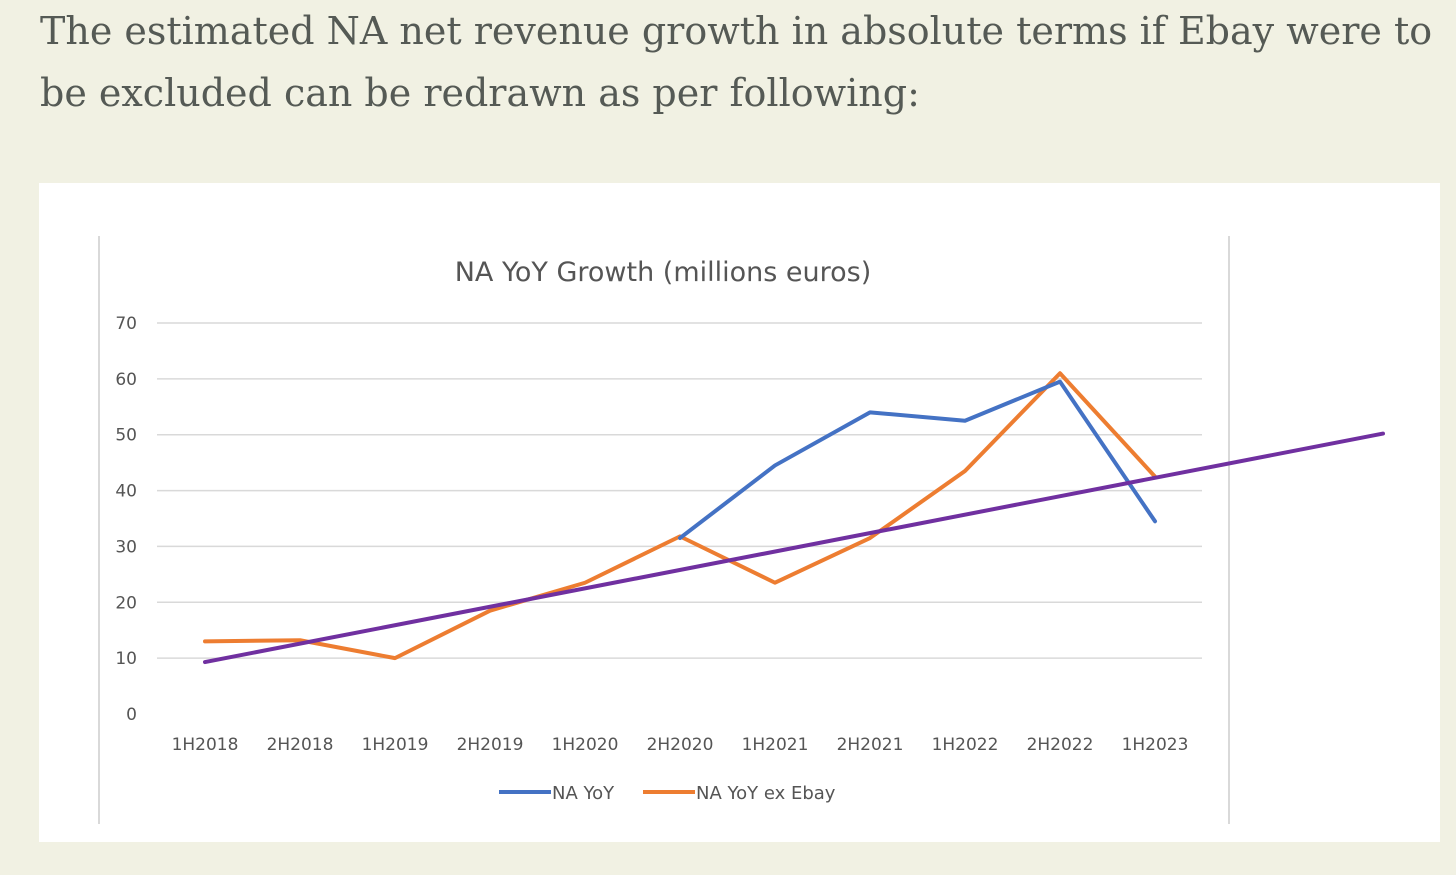 The image size is (1456, 875). What do you see at coordinates (126, 547) in the screenshot?
I see `y-tick-label: 30` at bounding box center [126, 547].